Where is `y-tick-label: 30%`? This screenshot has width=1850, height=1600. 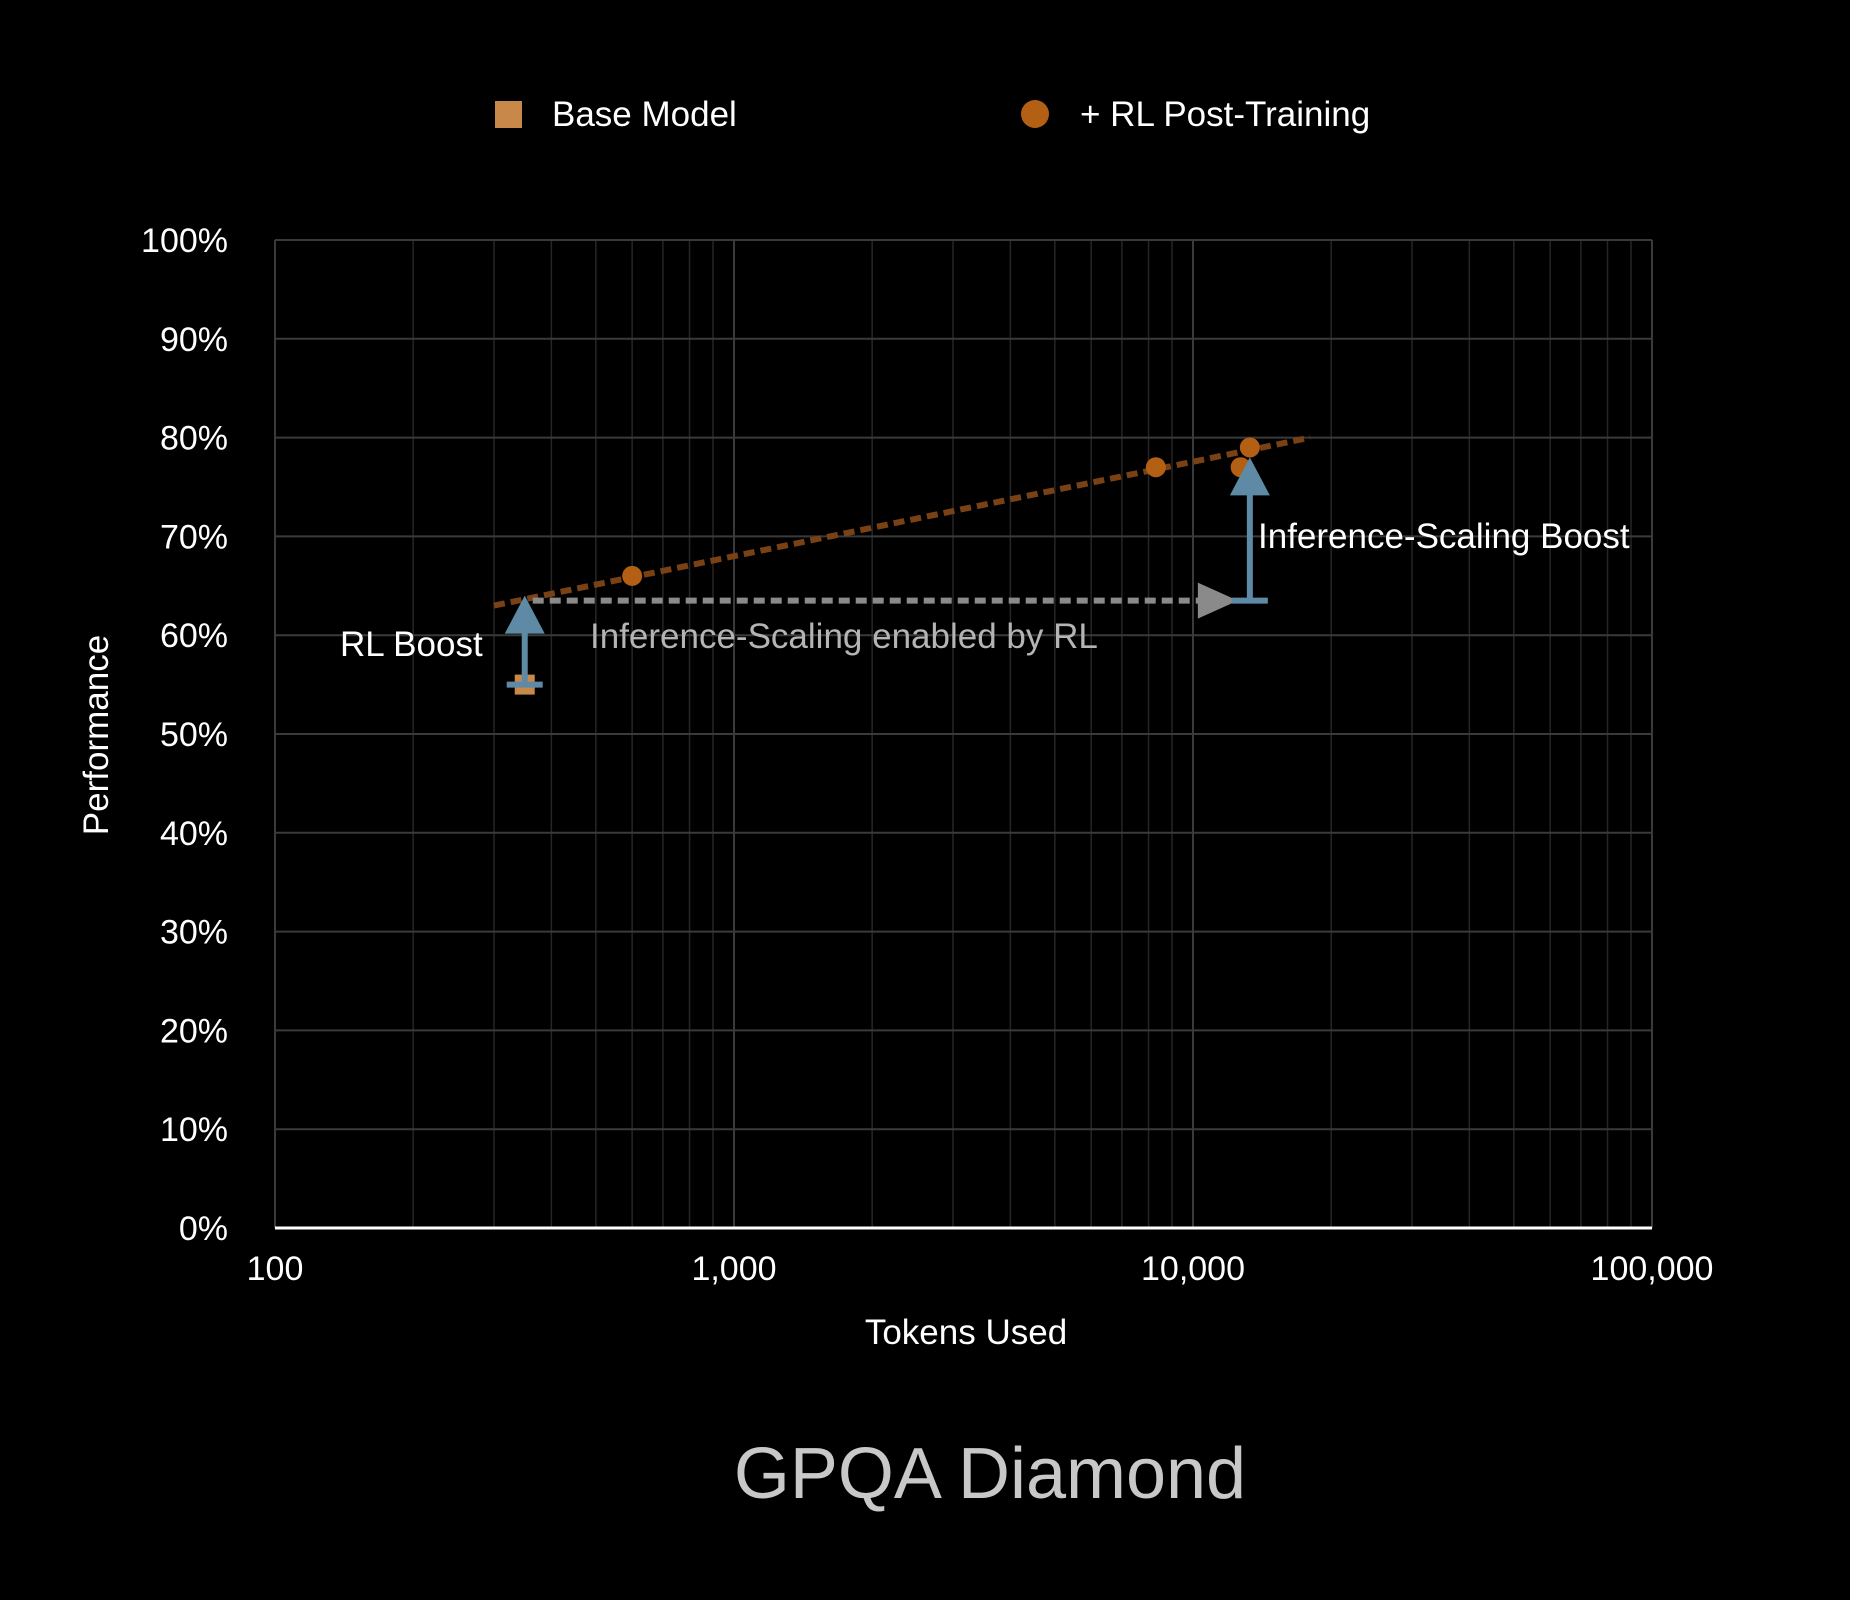
y-tick-label: 30% is located at coordinates (194, 933).